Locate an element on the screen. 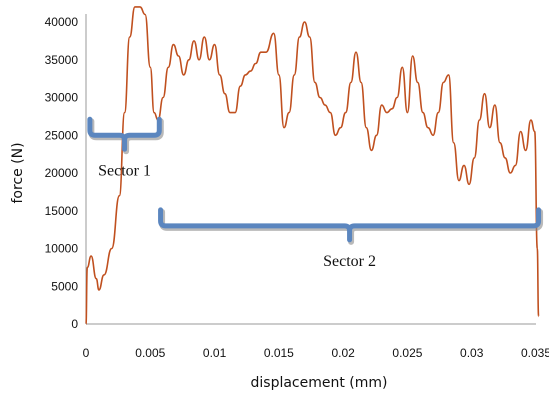 This screenshot has width=549, height=398. x-tick-labels: 0 0.005 0.01 0.015 0.02 0.025 0.03 0.035 is located at coordinates (316, 353).